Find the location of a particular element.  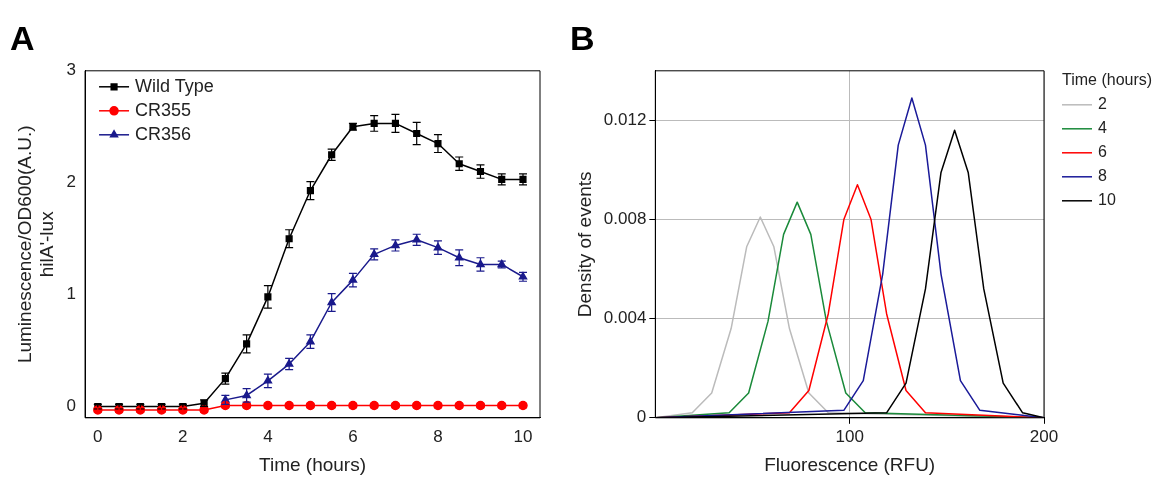

y-tick-label: 0.004 is located at coordinates (625, 318).